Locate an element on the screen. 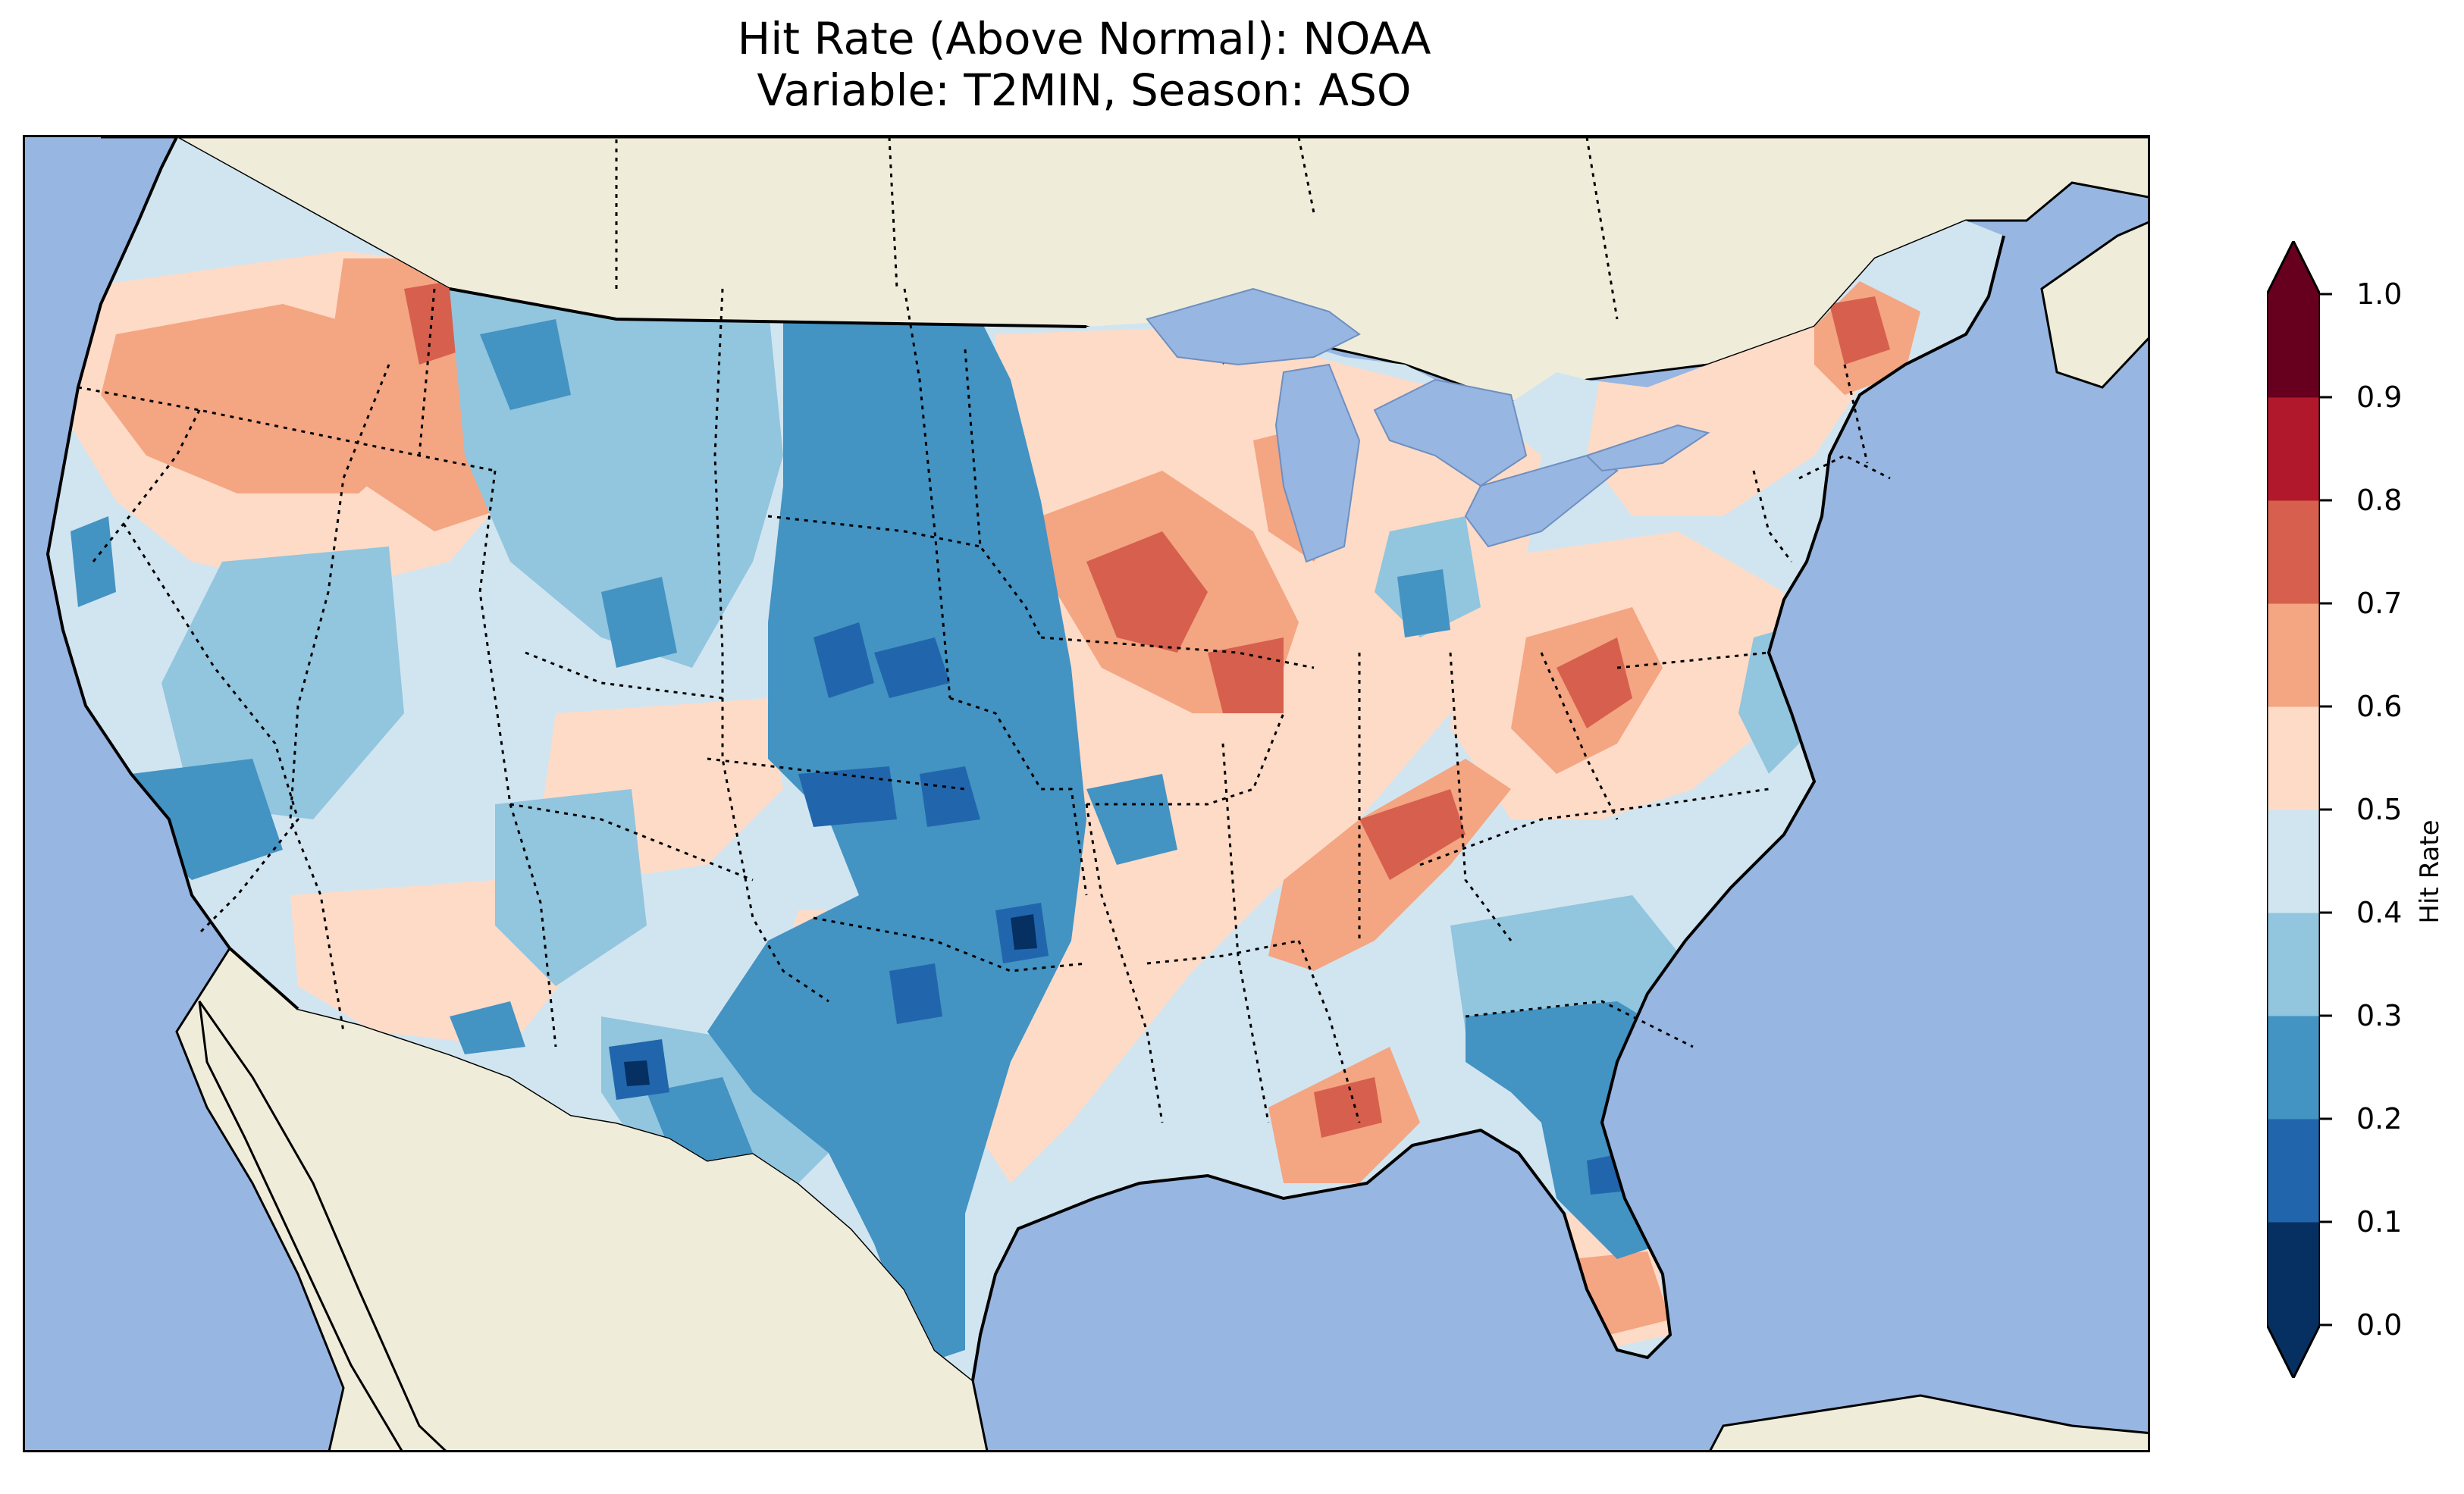 This screenshot has height=1494, width=2464. colorbar-extend-max is located at coordinates (2293, 267).